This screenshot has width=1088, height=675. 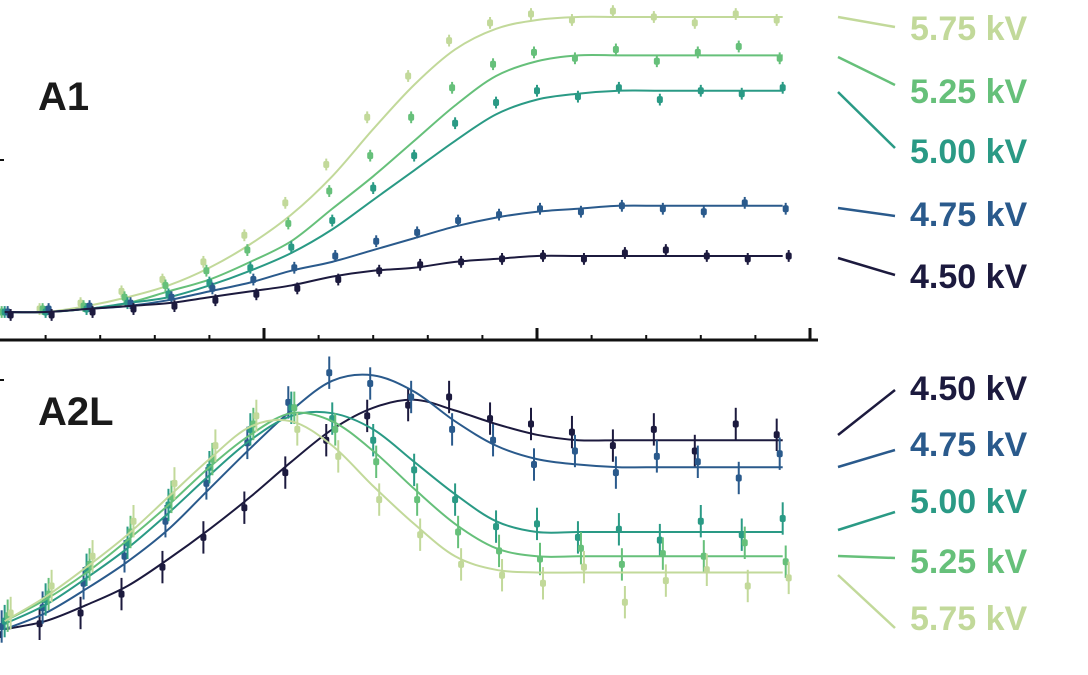 I want to click on legend-label-500kv: 5.00 kV, so click(x=969, y=502).